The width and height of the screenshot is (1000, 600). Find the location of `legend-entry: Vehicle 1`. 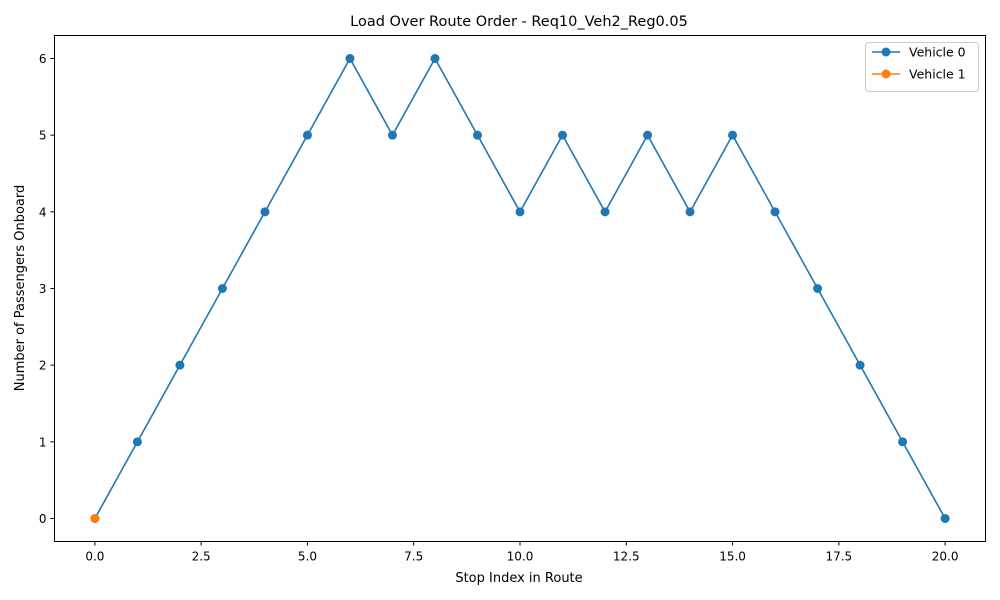

legend-entry: Vehicle 1 is located at coordinates (919, 74).